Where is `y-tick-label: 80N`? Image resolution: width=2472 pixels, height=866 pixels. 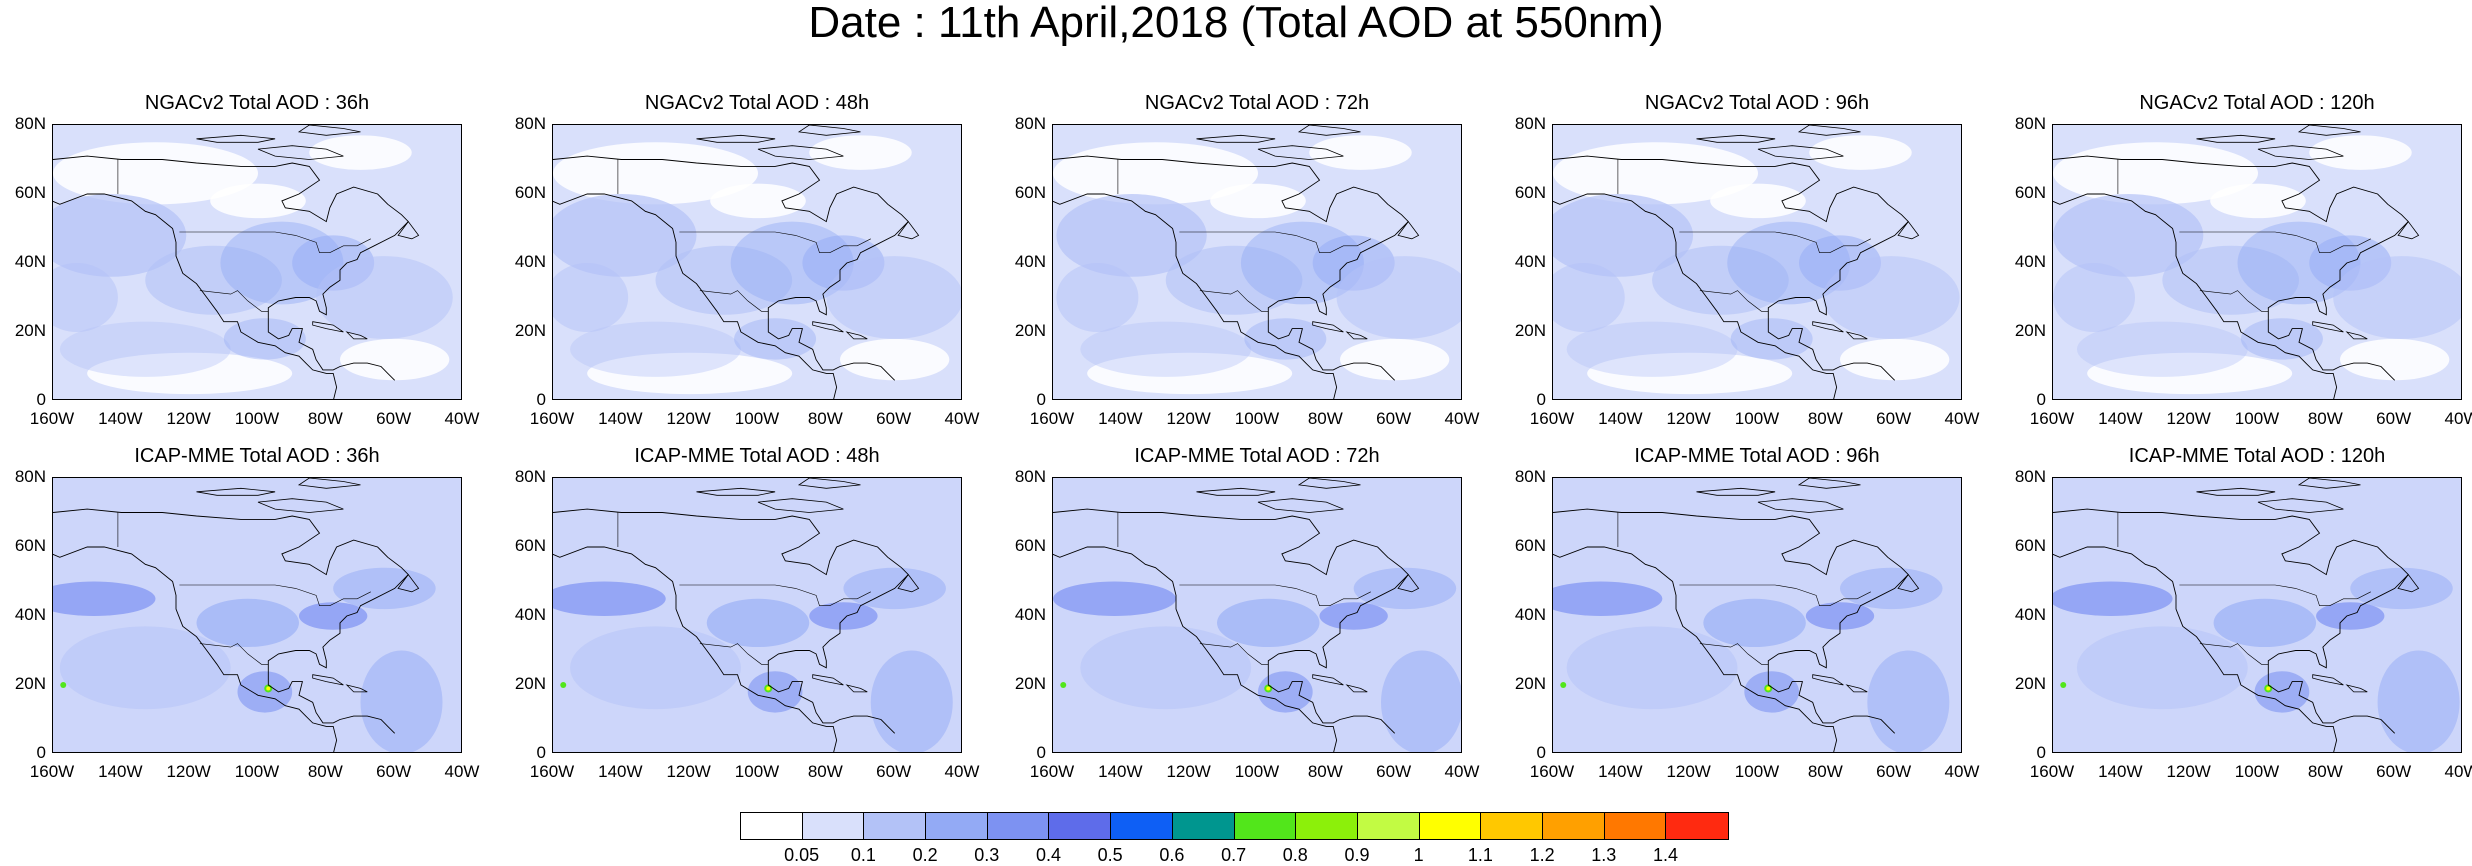
y-tick-label: 80N is located at coordinates (2030, 476).